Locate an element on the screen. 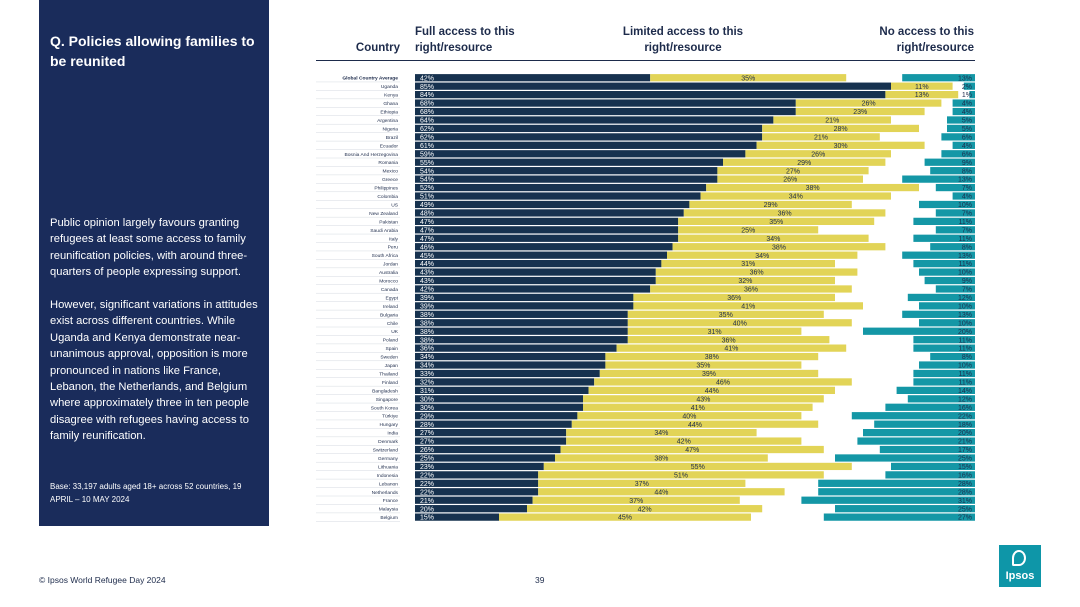  country-label: India is located at coordinates (392, 434).